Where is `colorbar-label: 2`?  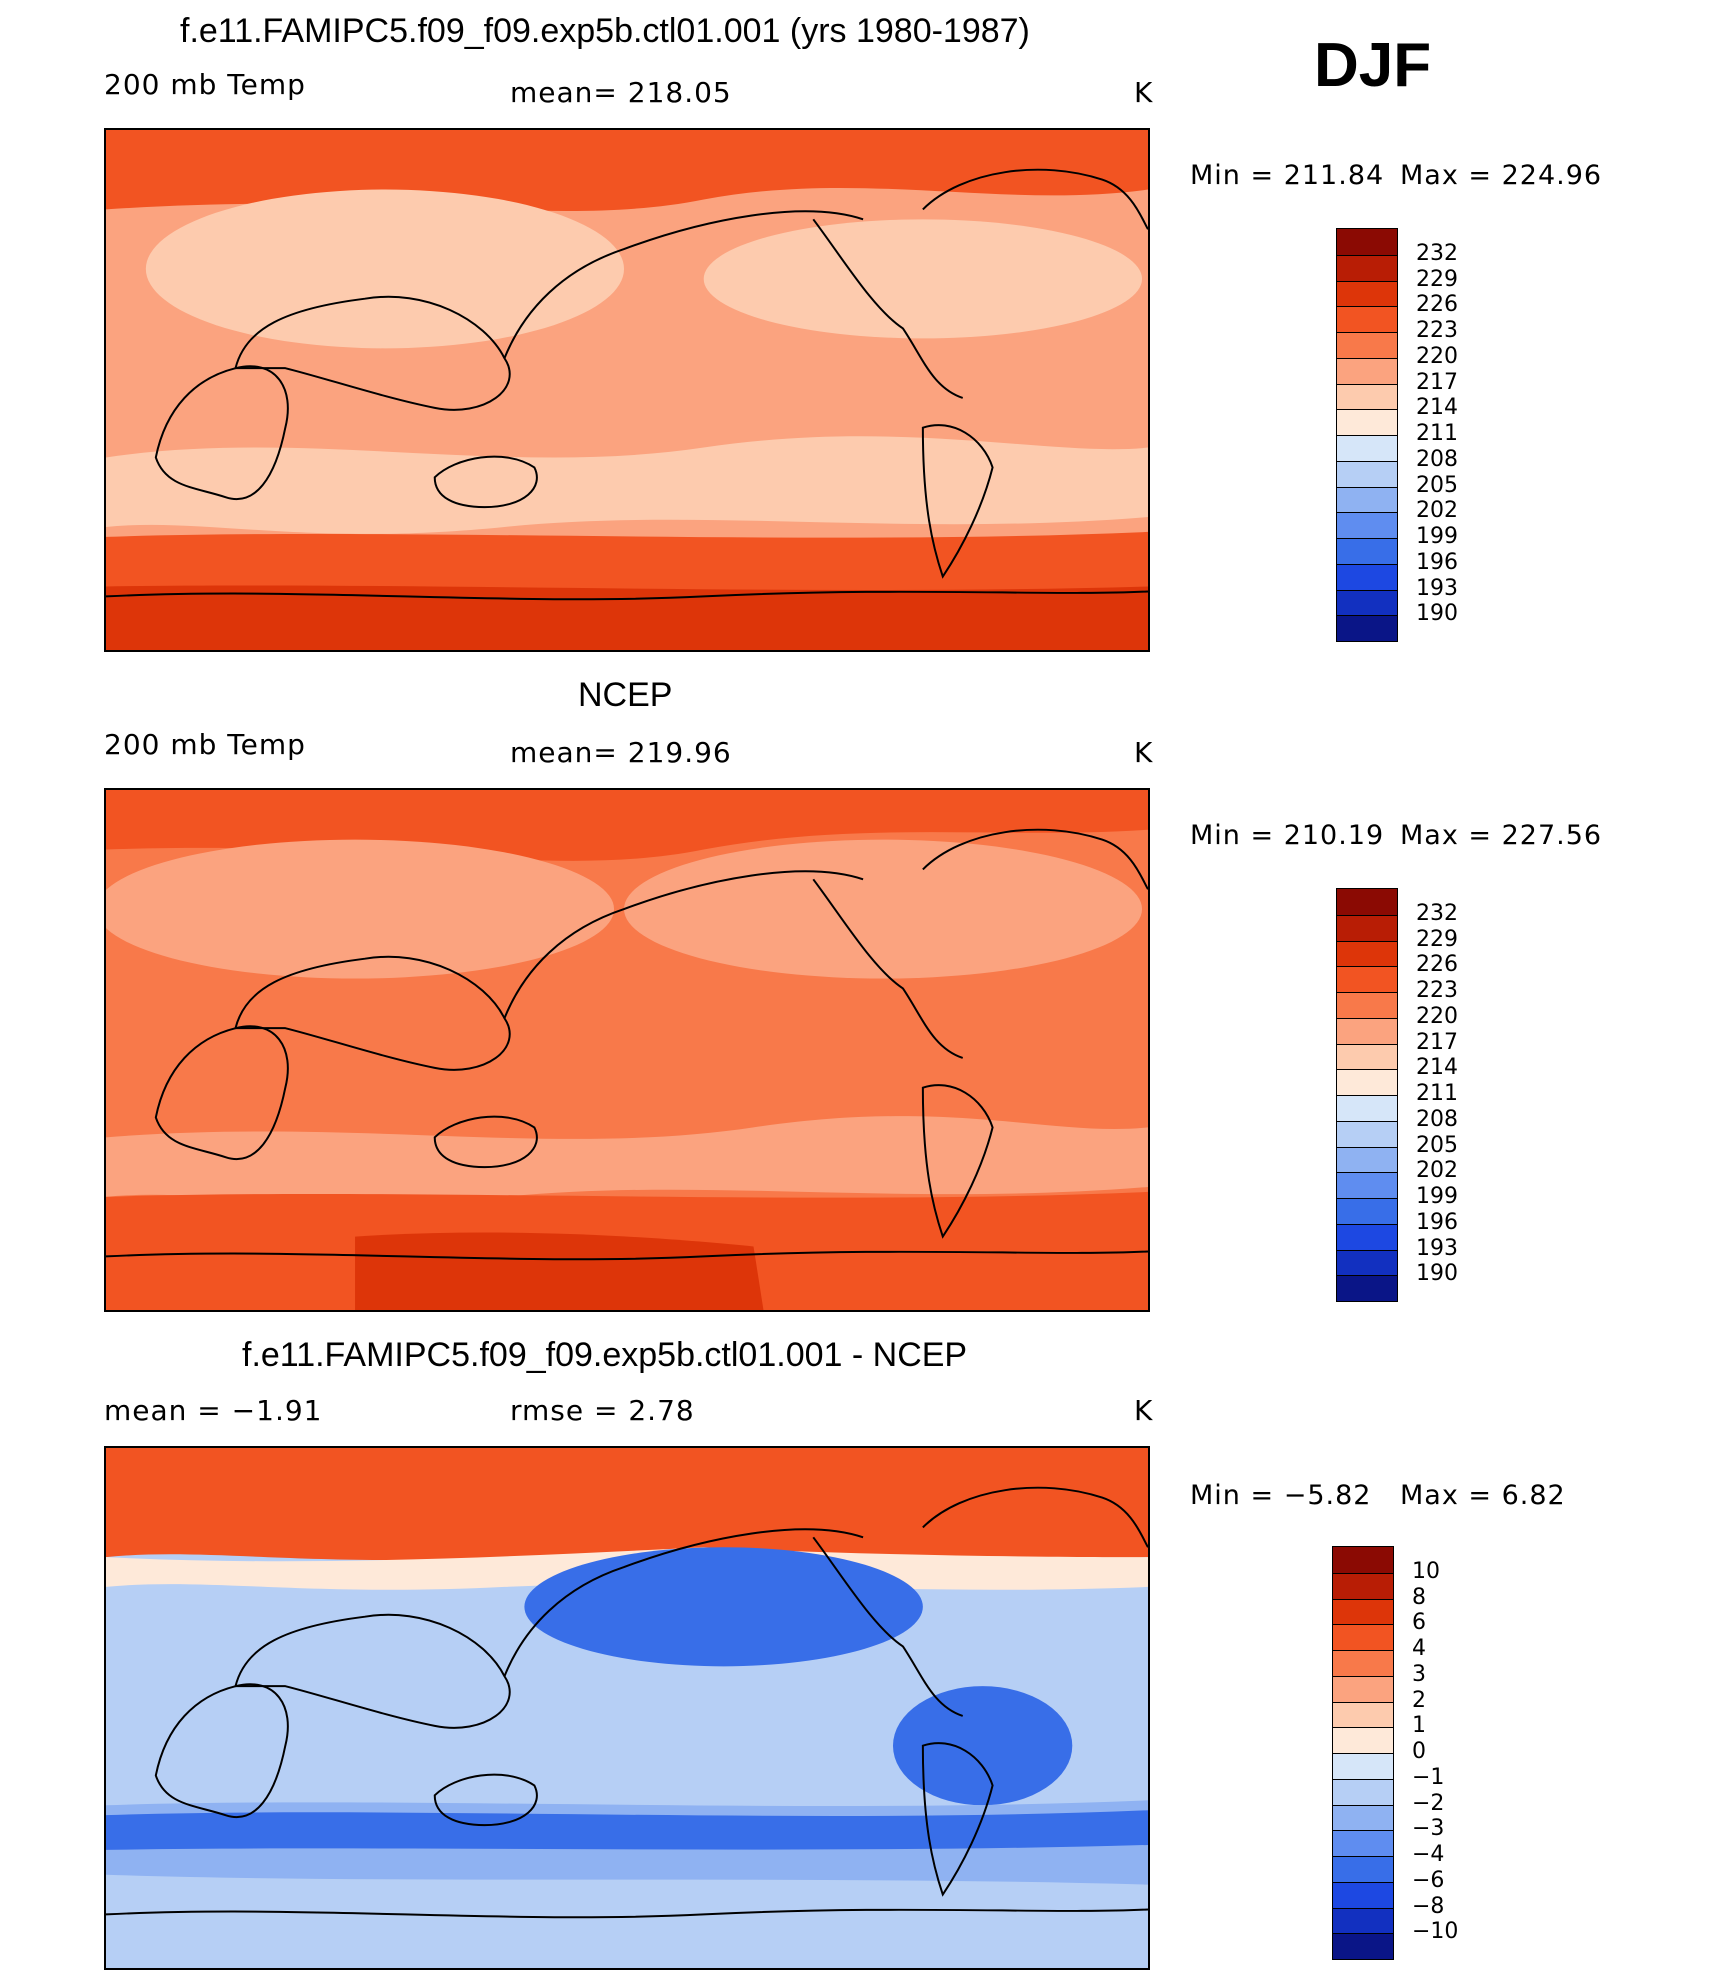
colorbar-label: 2 is located at coordinates (1419, 1700).